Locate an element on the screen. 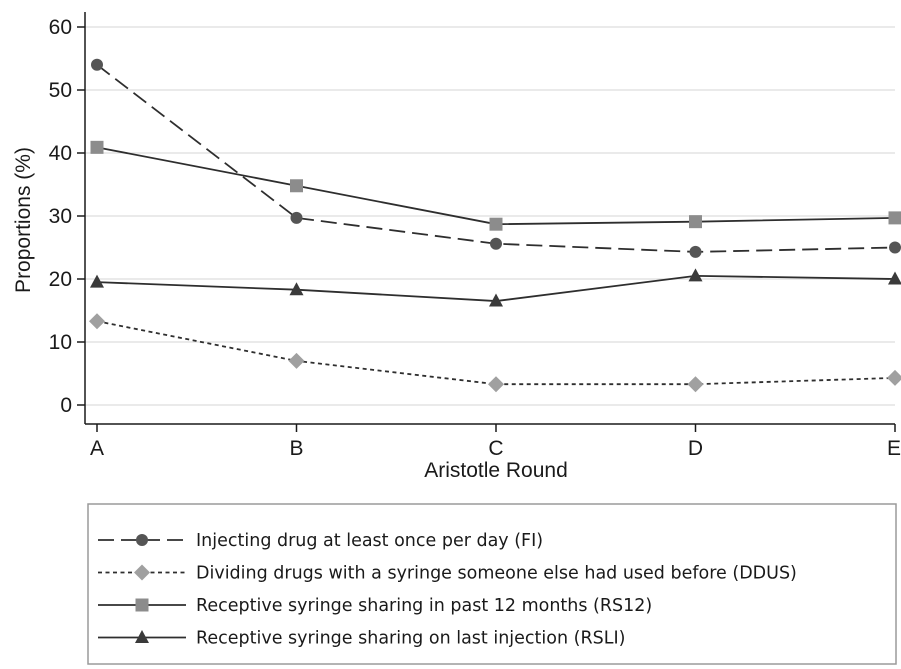 Image resolution: width=901 pixels, height=669 pixels. x-tick-label: A is located at coordinates (97, 448).